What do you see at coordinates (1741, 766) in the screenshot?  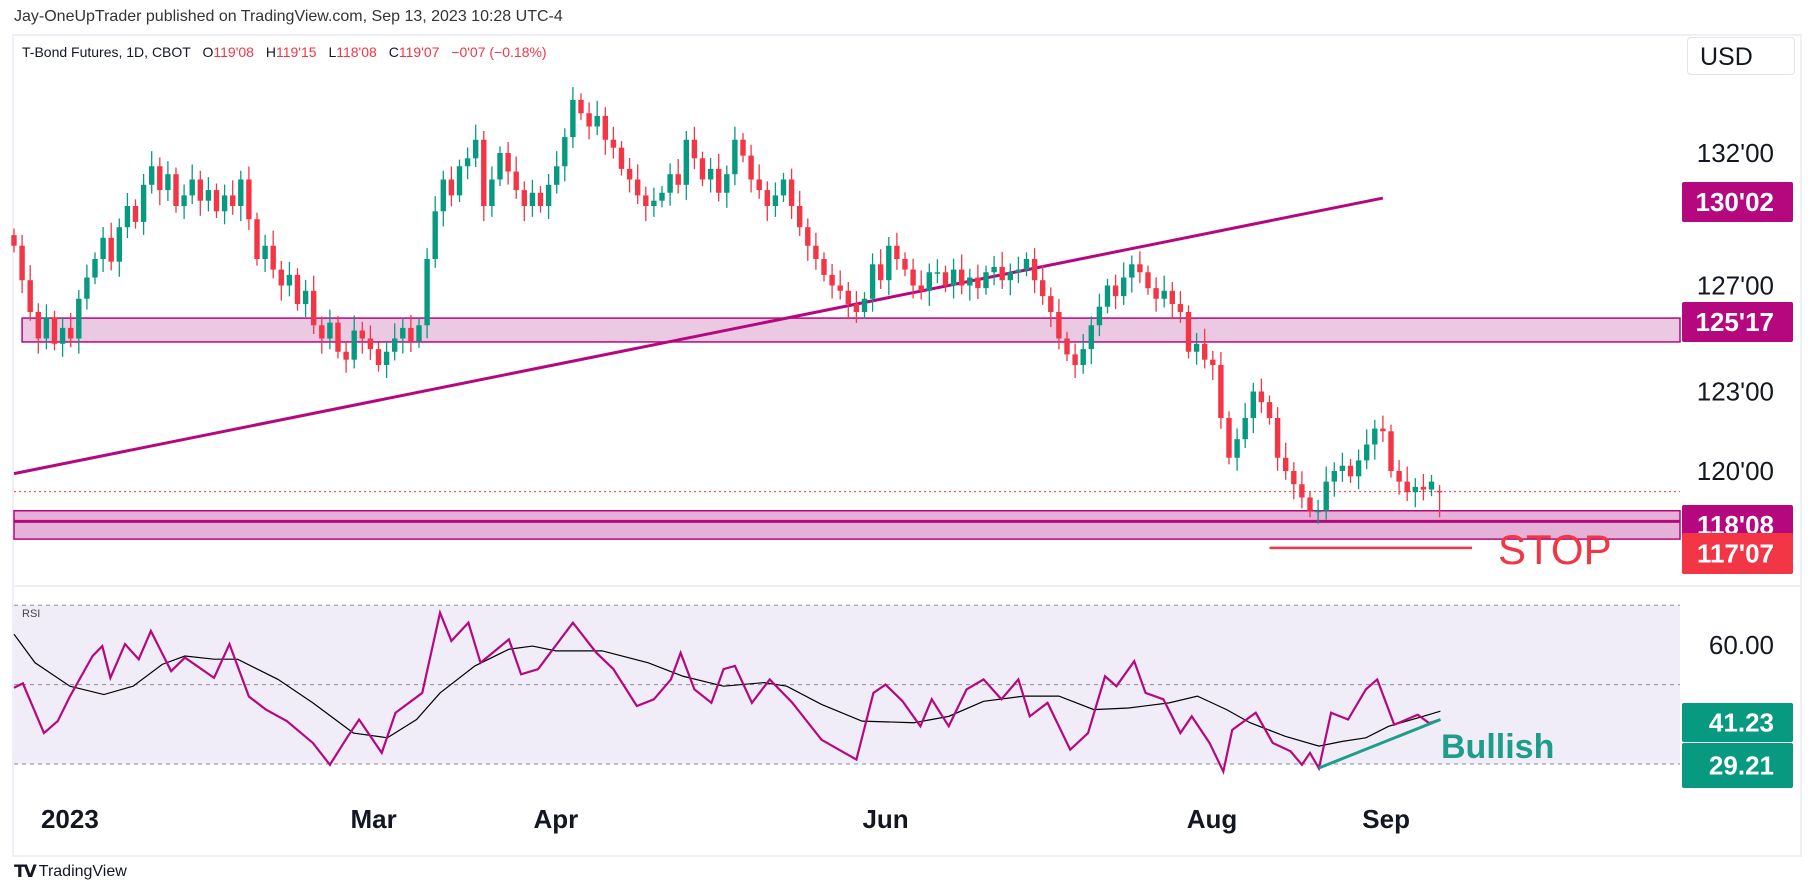 I see `rsi-ma-value-tag: 29.21` at bounding box center [1741, 766].